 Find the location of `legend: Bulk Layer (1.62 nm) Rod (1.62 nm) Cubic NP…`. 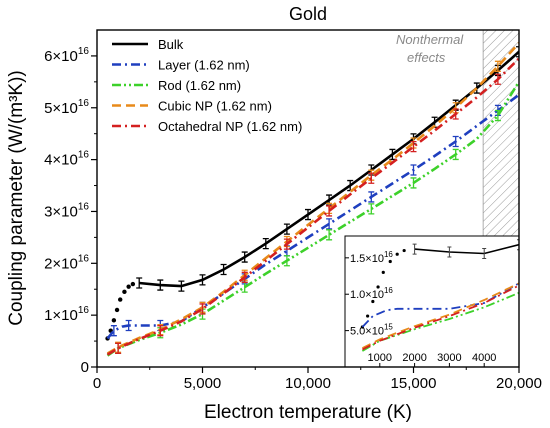

legend: Bulk Layer (1.62 nm) Rod (1.62 nm) Cubic NP… is located at coordinates (226, 86).